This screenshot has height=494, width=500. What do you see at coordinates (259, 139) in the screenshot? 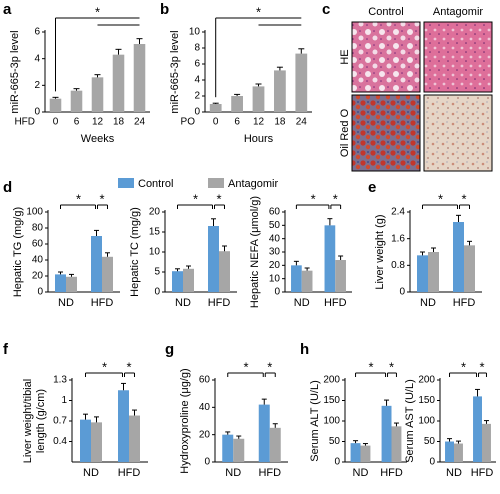
I see `x-axis-label: Hours` at bounding box center [259, 139].